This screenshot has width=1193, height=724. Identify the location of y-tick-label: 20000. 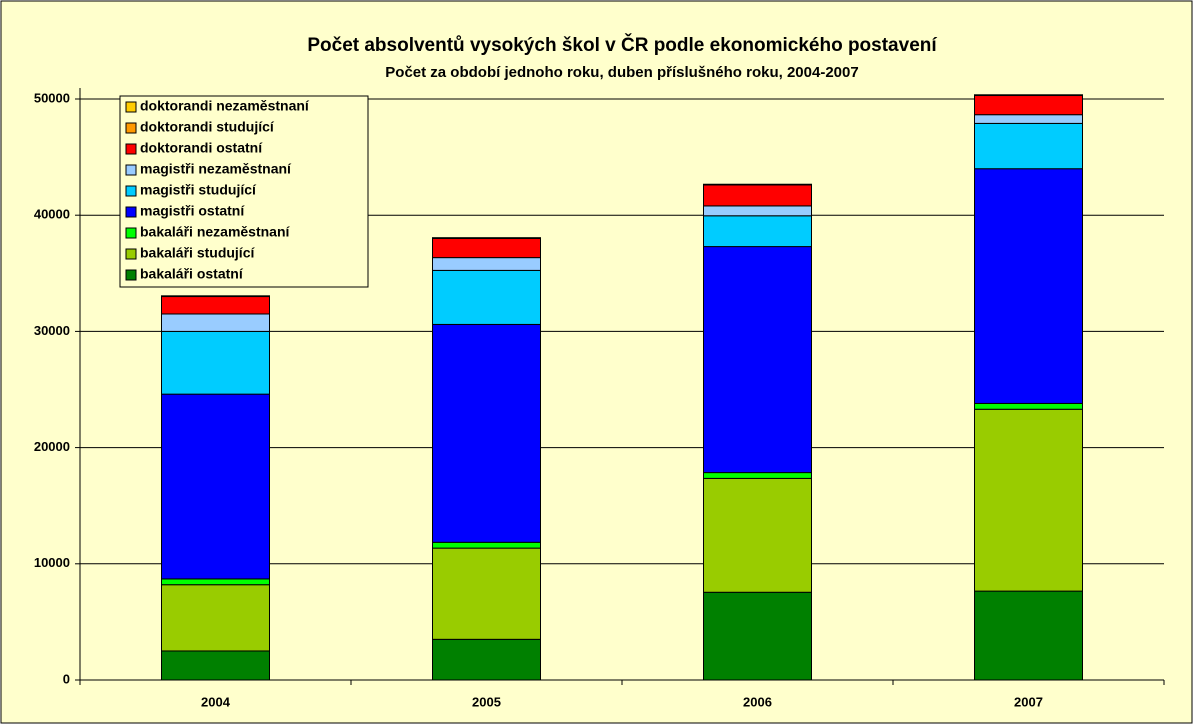
(52, 446).